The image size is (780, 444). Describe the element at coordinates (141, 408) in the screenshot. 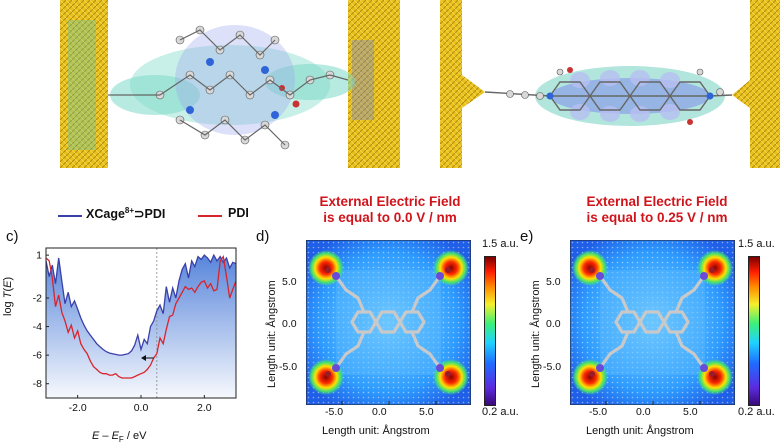

I see `xtick-label: 0.0` at that location.